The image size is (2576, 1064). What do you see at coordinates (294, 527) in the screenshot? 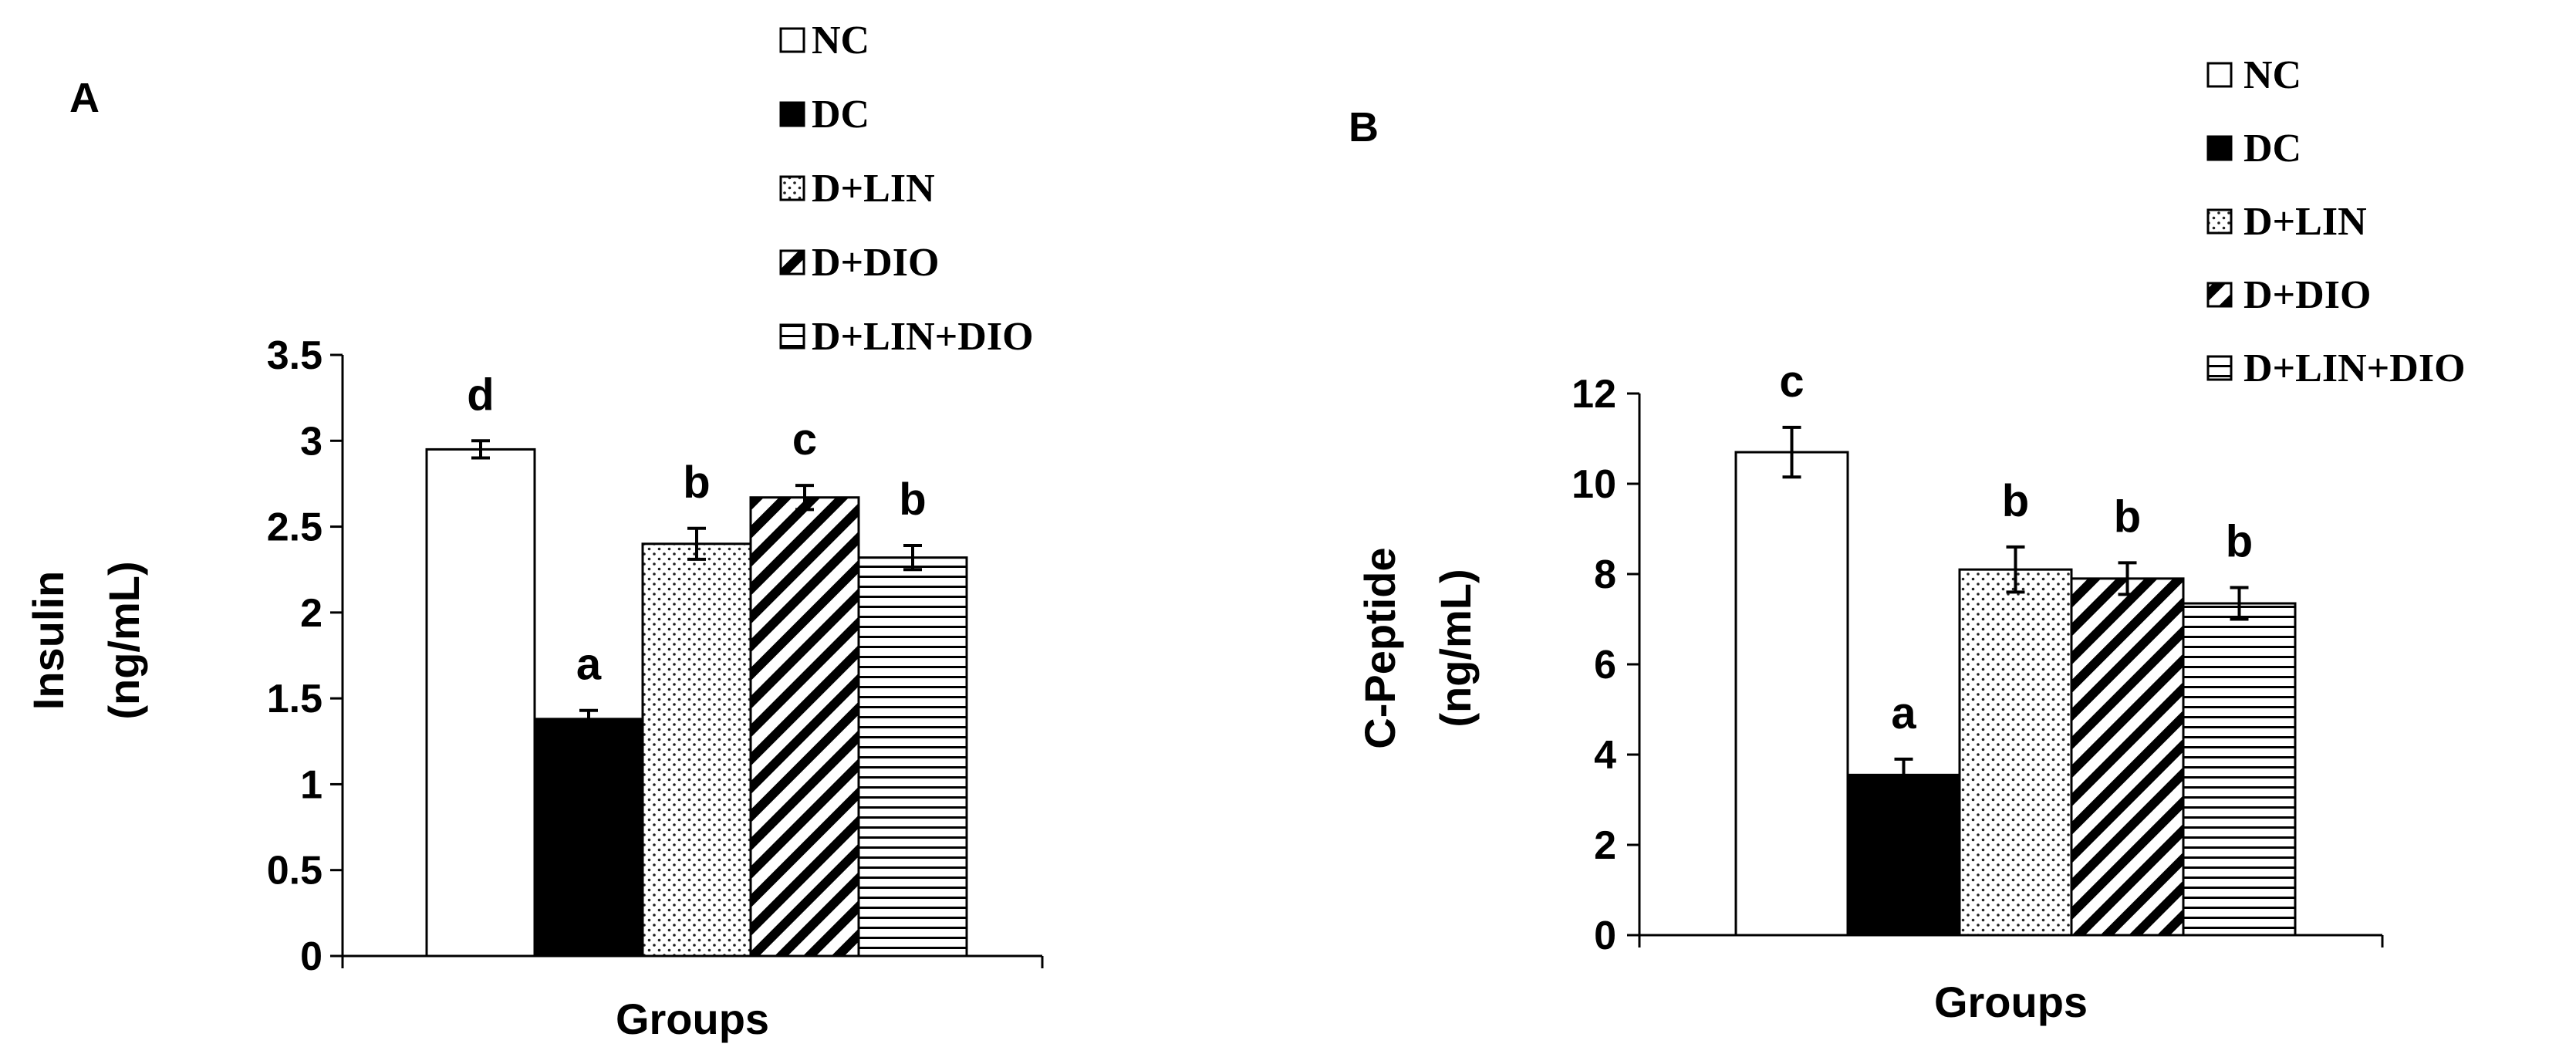
I see `y-tick-label: 2.5` at bounding box center [294, 527].